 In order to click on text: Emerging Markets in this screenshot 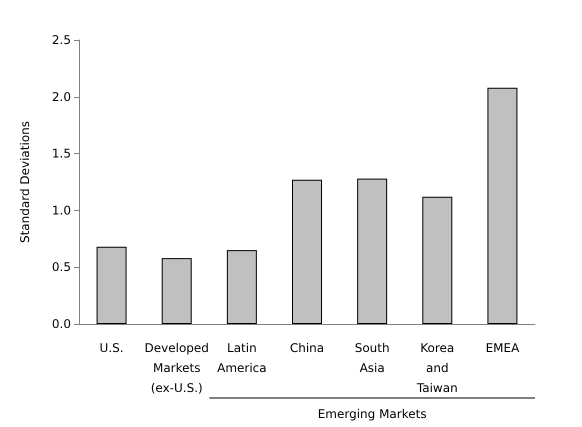, I will do `click(372, 414)`.